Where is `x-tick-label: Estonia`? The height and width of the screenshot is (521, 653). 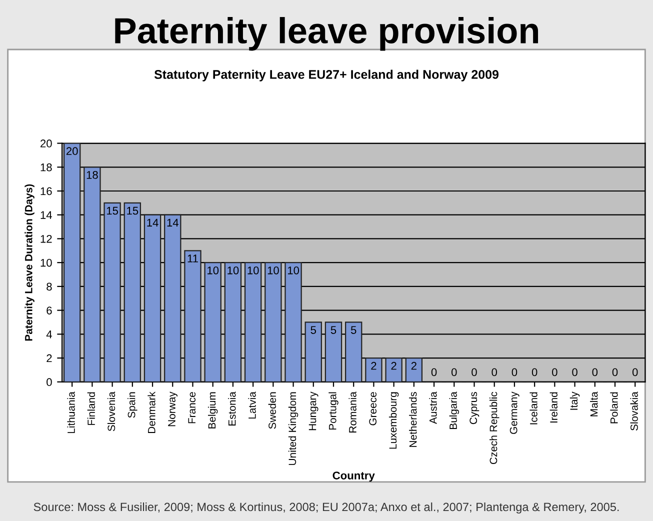 x-tick-label: Estonia is located at coordinates (232, 409).